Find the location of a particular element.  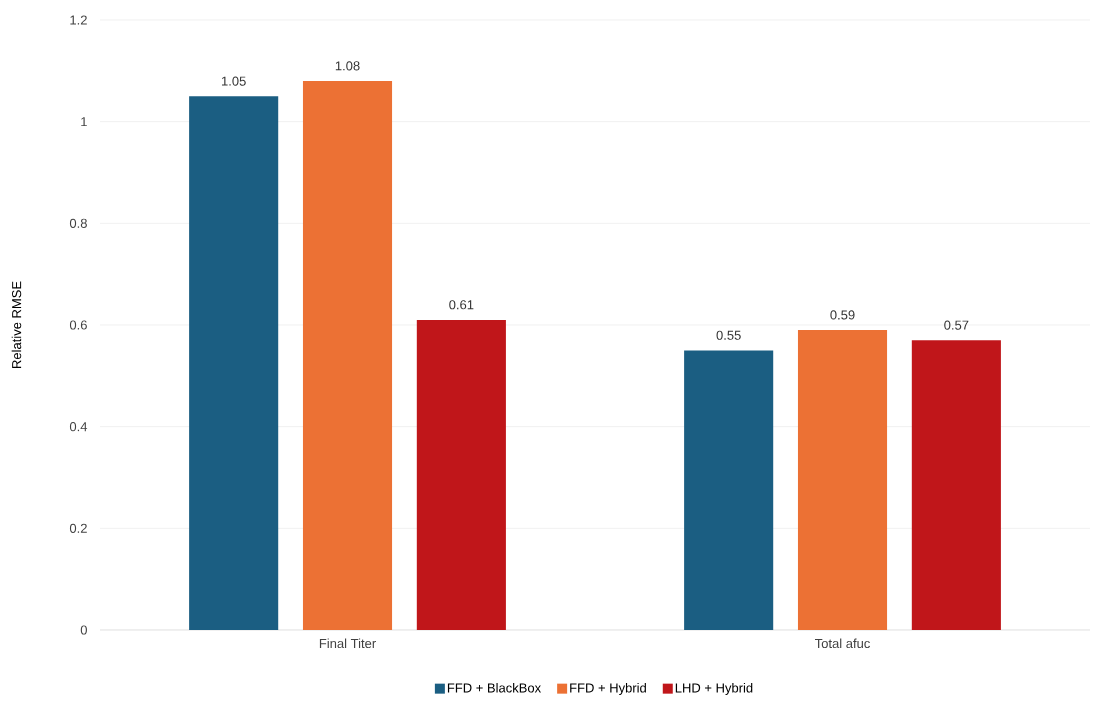

data-label: 0.61 is located at coordinates (461, 305).